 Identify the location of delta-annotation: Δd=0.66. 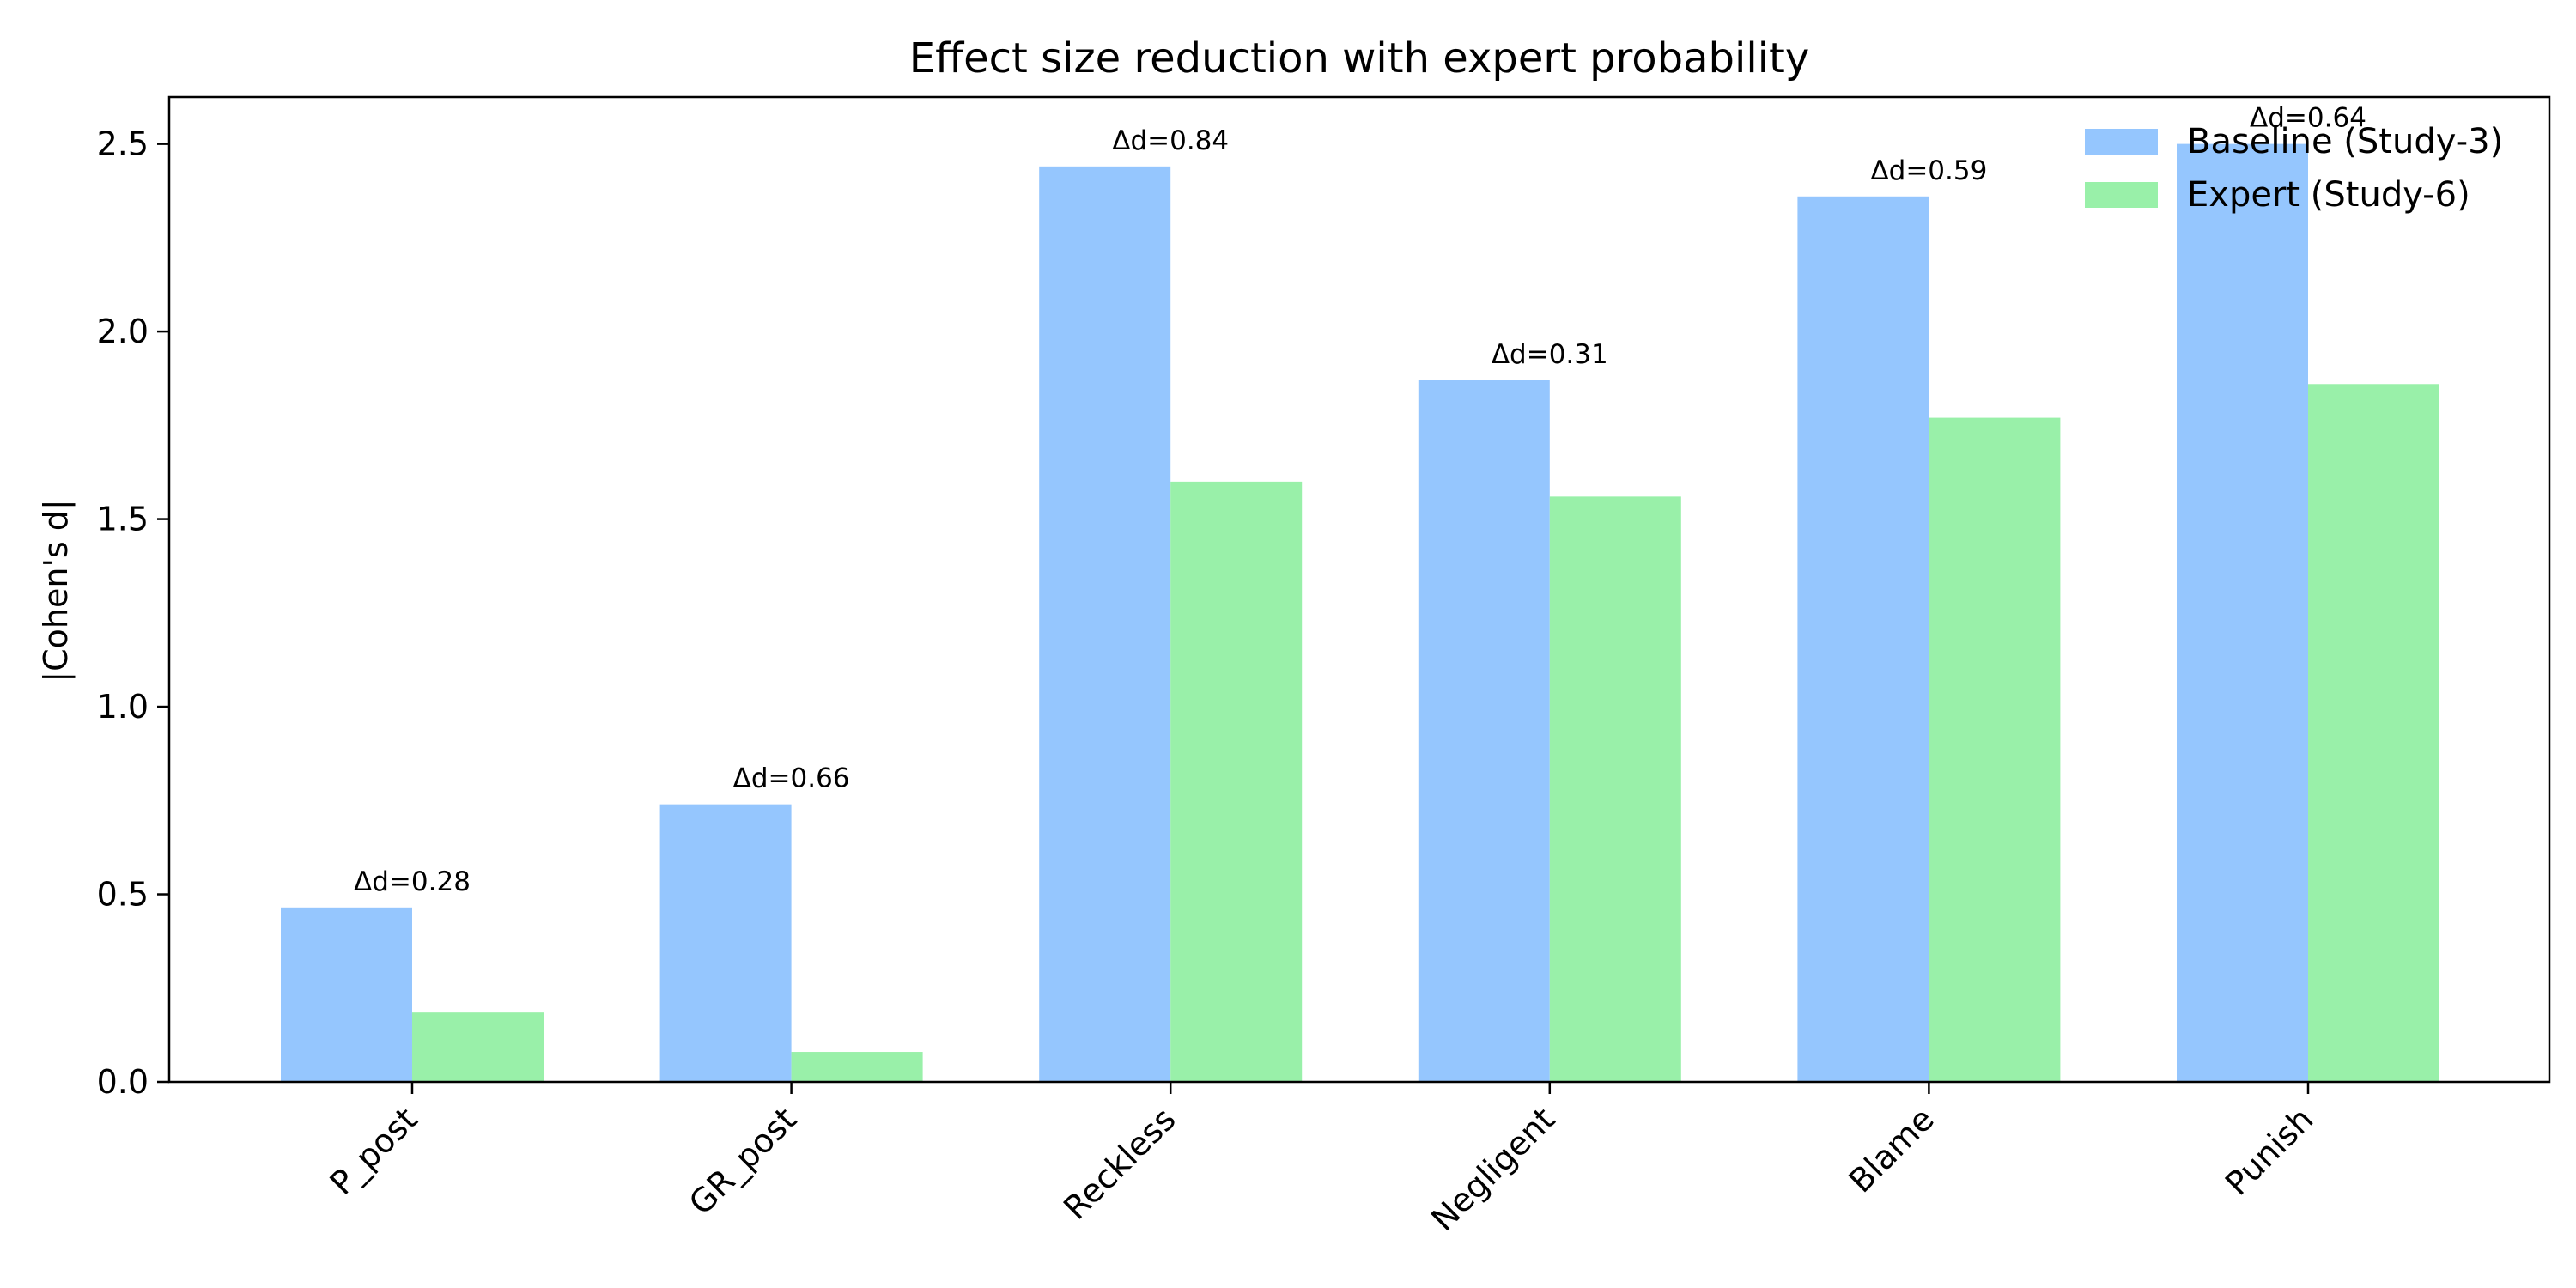
(792, 779).